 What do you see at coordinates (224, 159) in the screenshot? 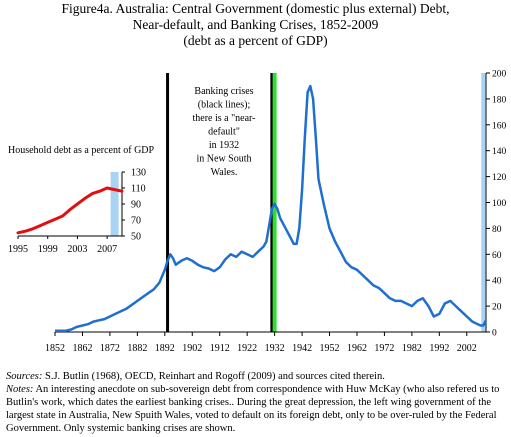
I see `annotation-line-5: in New South` at bounding box center [224, 159].